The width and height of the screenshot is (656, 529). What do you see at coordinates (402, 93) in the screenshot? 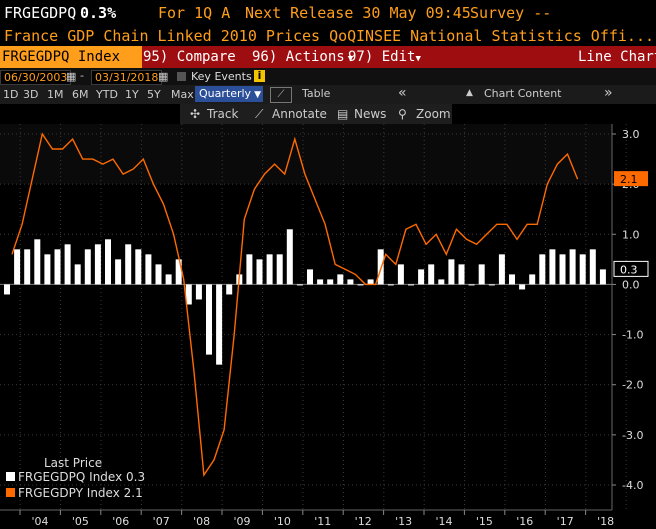
I see `collapse-left-icon: «` at bounding box center [402, 93].